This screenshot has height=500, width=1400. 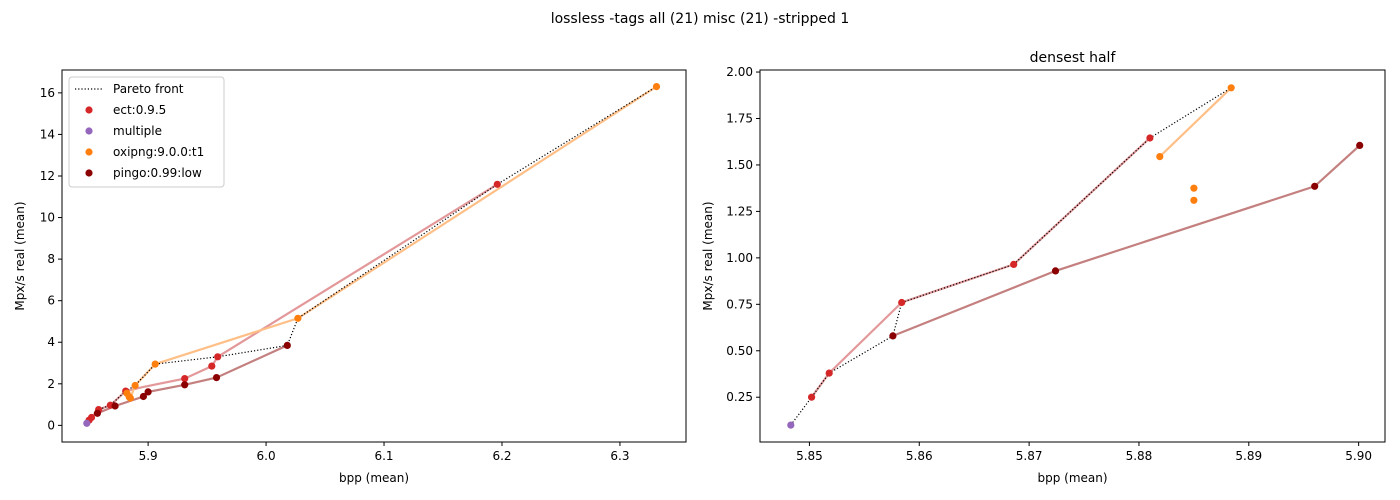 I want to click on right-x-tick-label: 5.85, so click(x=809, y=456).